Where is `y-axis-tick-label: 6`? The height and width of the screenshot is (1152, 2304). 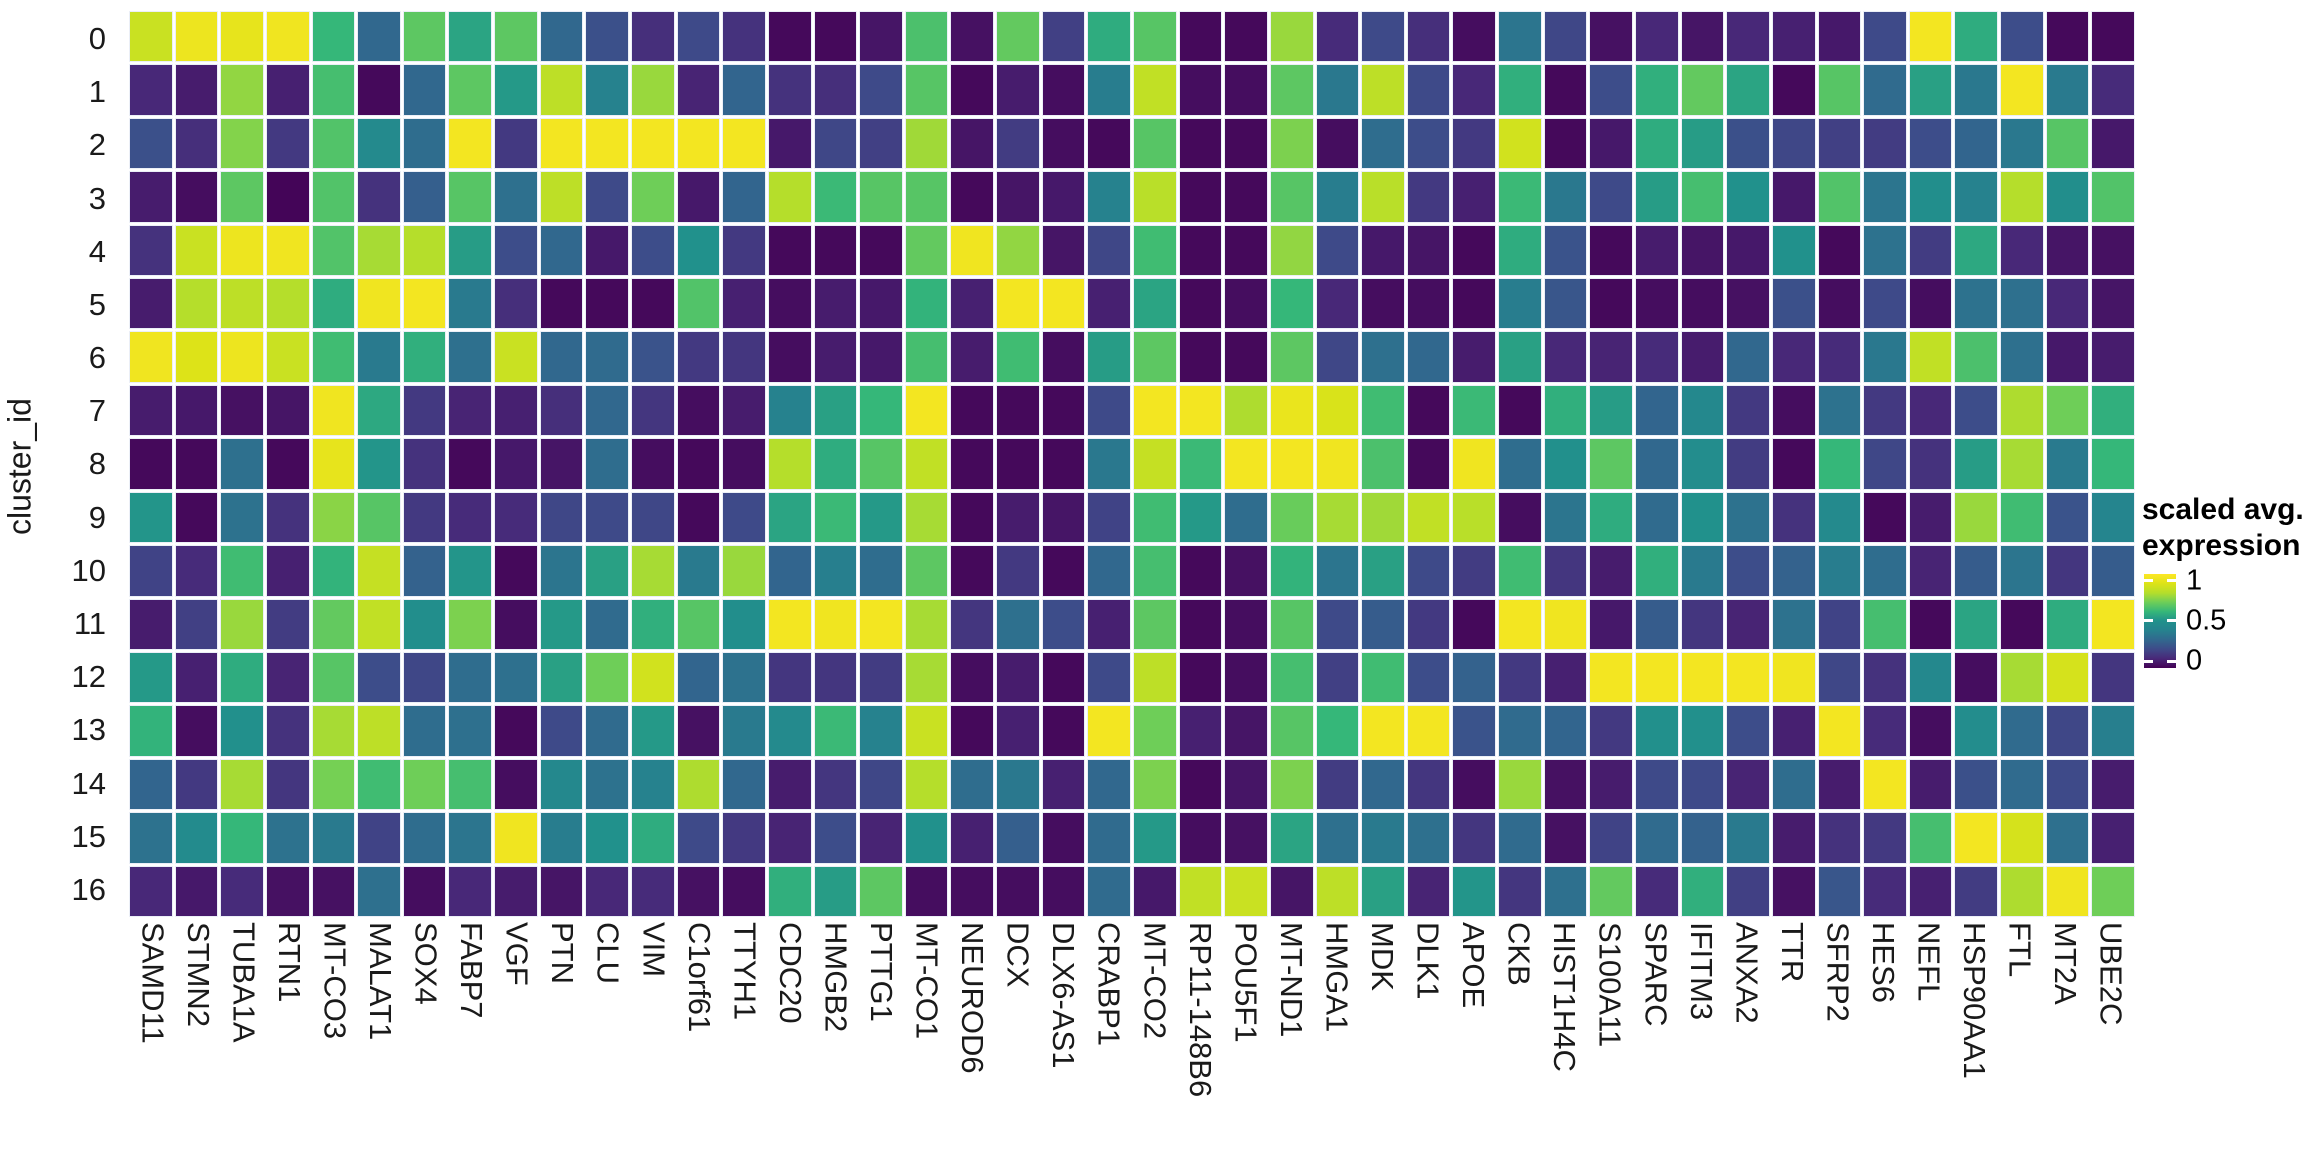 y-axis-tick-label: 6 is located at coordinates (97, 358).